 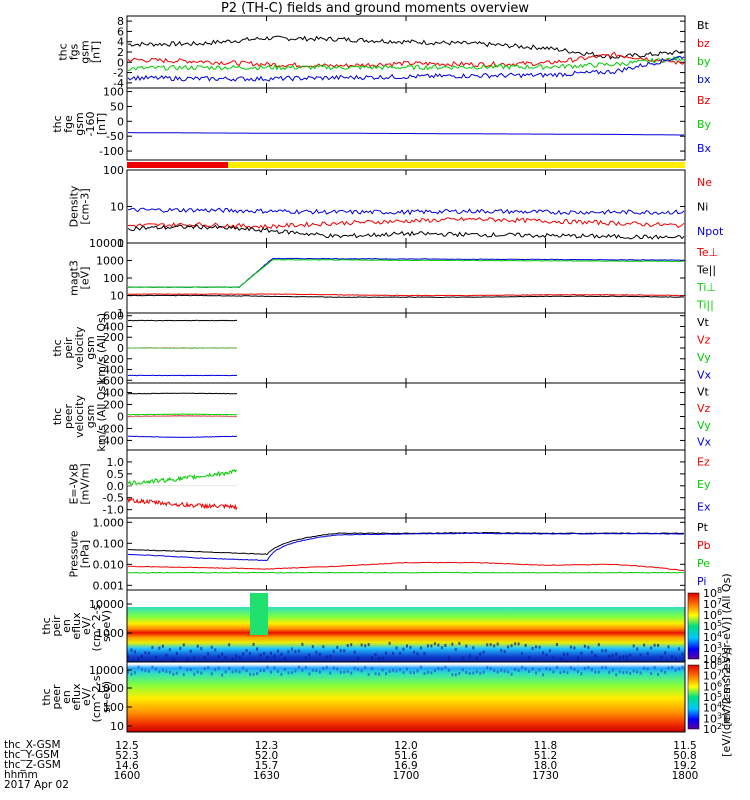 I want to click on panel-8-ytick-label: 1.000, so click(x=109, y=522).